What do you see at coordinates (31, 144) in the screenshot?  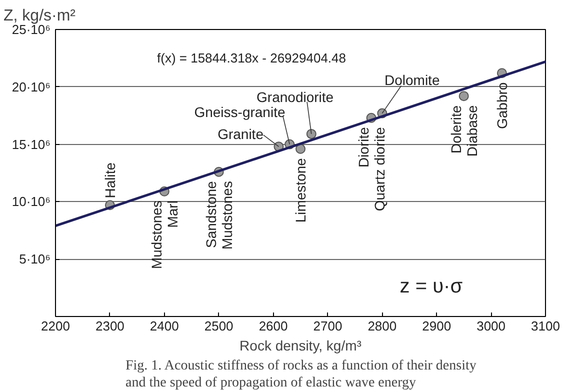 I see `y-tick-label: 15·10⁶` at bounding box center [31, 144].